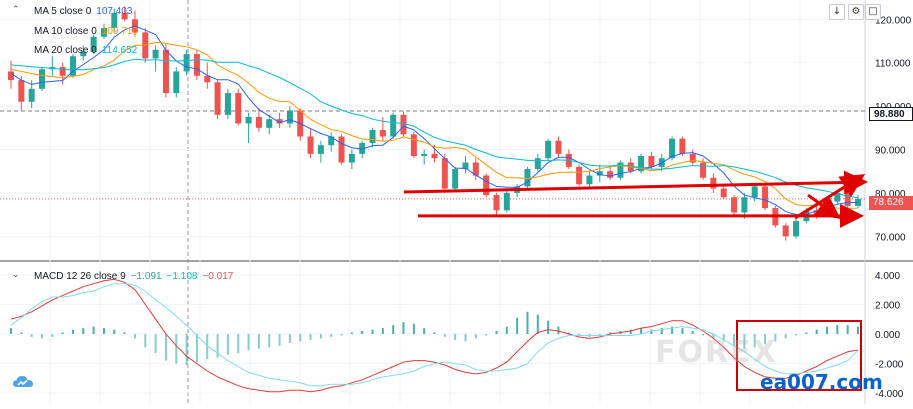 This screenshot has height=409, width=913. Describe the element at coordinates (16, 275) in the screenshot. I see `chevron-down-icon: ⌄` at that location.